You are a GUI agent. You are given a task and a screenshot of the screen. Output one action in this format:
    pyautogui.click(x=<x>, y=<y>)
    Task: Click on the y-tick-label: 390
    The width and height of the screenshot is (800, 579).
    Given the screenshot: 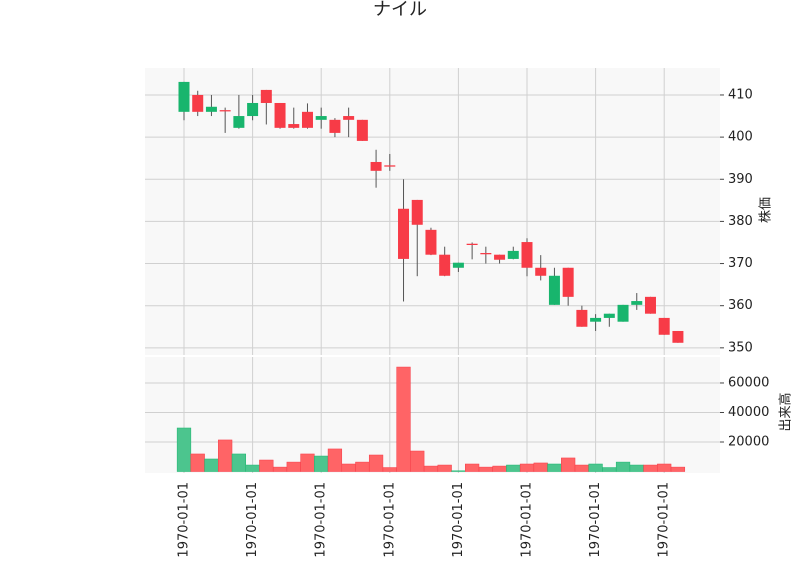 What is the action you would take?
    pyautogui.click(x=740, y=179)
    